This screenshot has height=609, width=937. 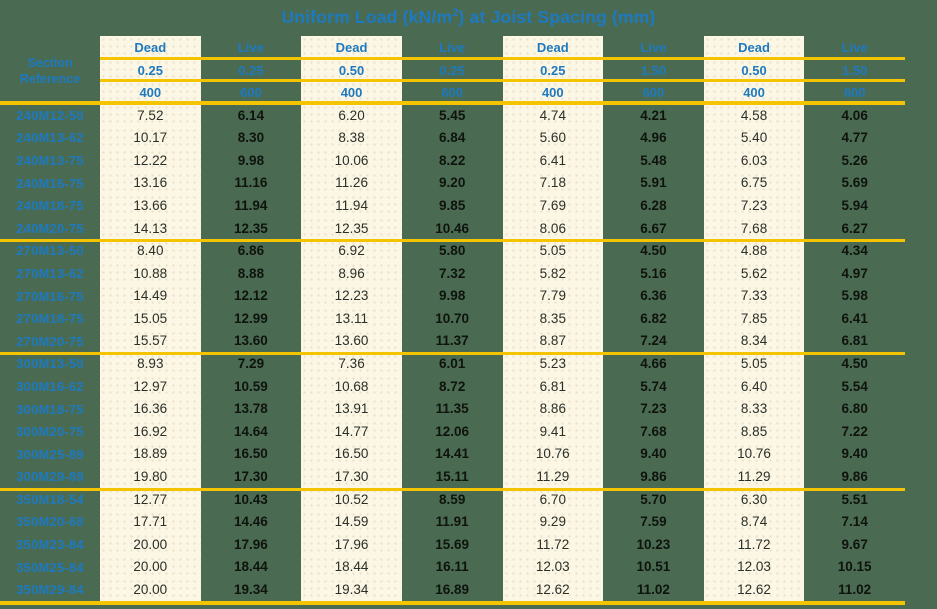 I want to click on data-cell: 12.35, so click(x=351, y=228).